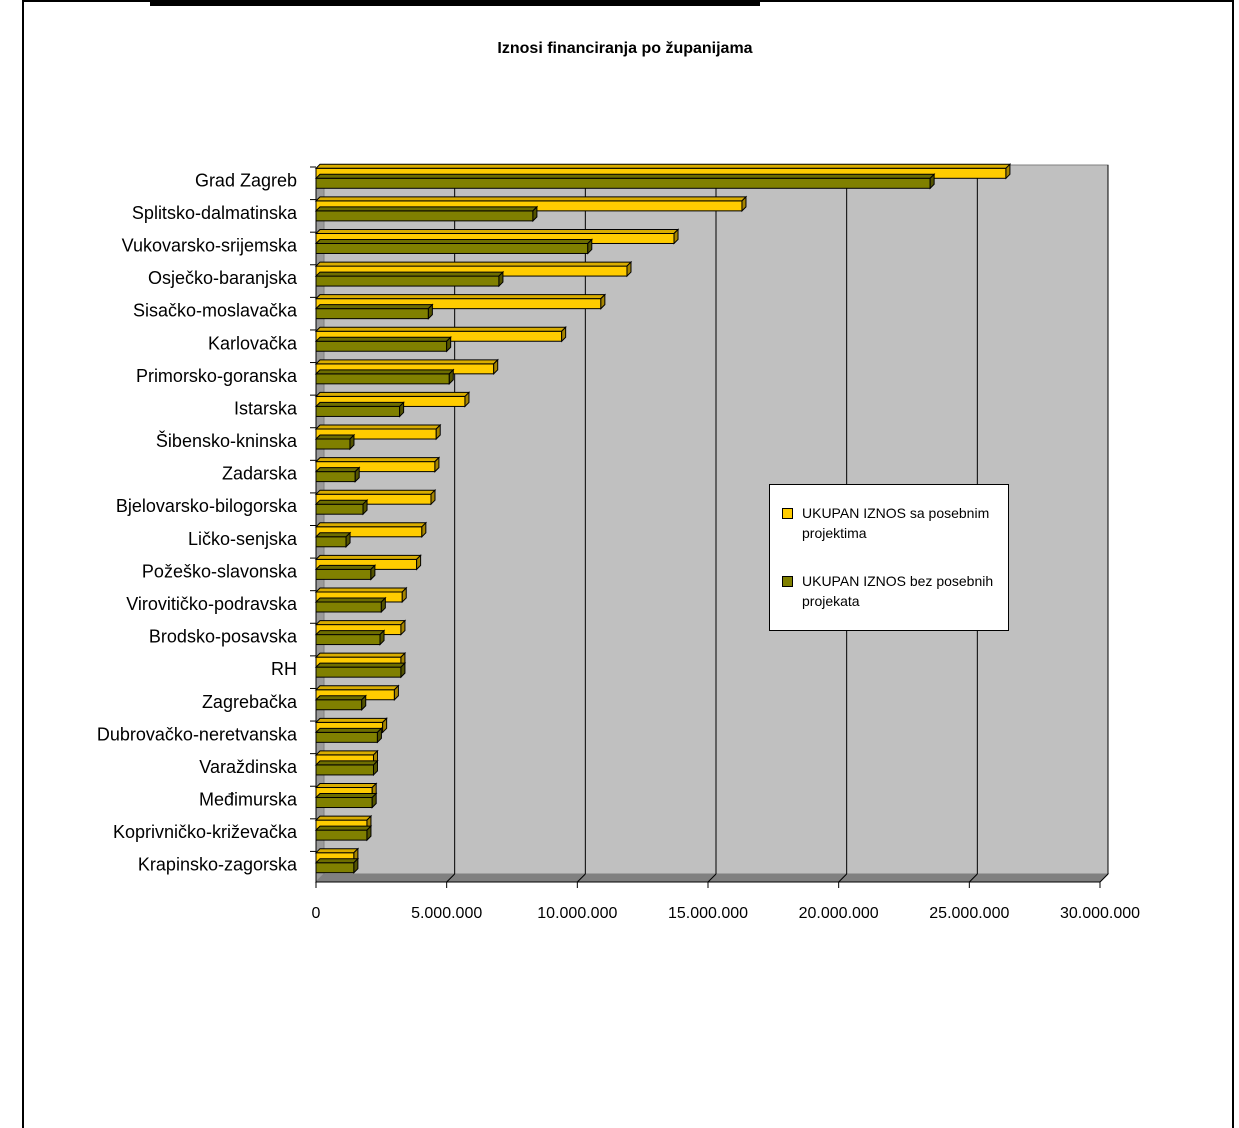  I want to click on category-label: Dubrovačko-neretvanska, so click(197, 734).